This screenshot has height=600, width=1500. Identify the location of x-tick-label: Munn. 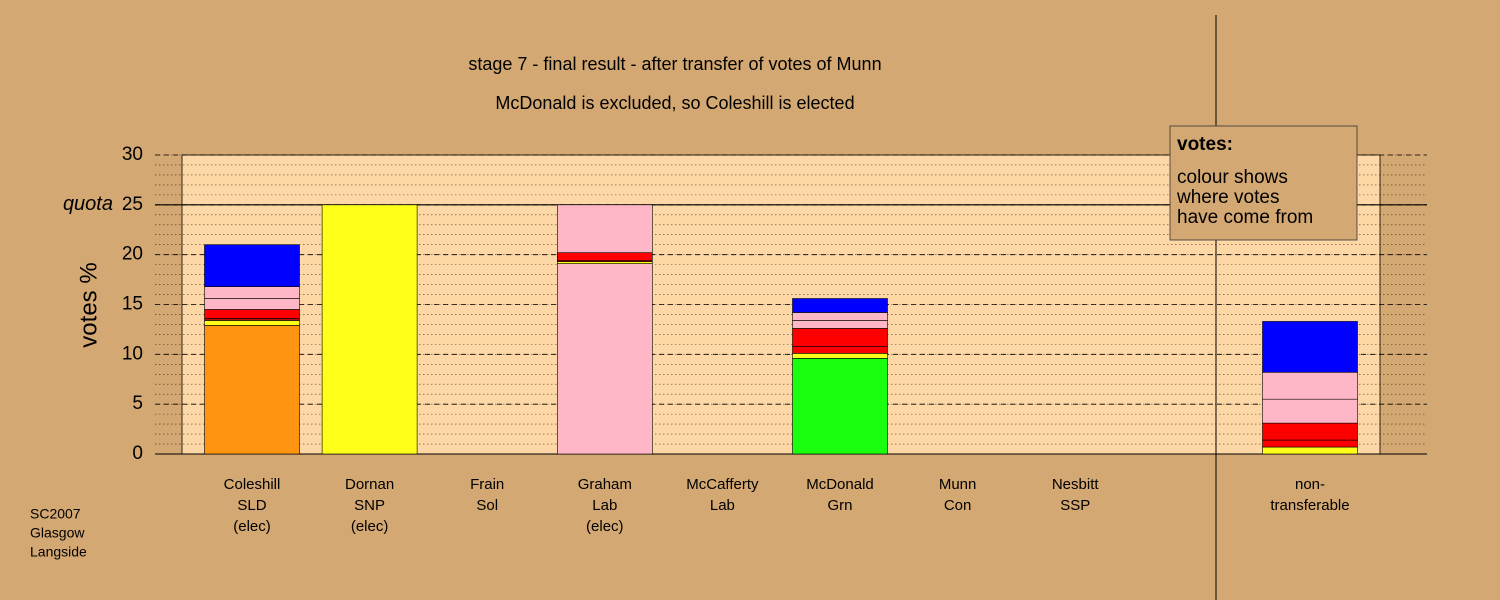
(958, 484).